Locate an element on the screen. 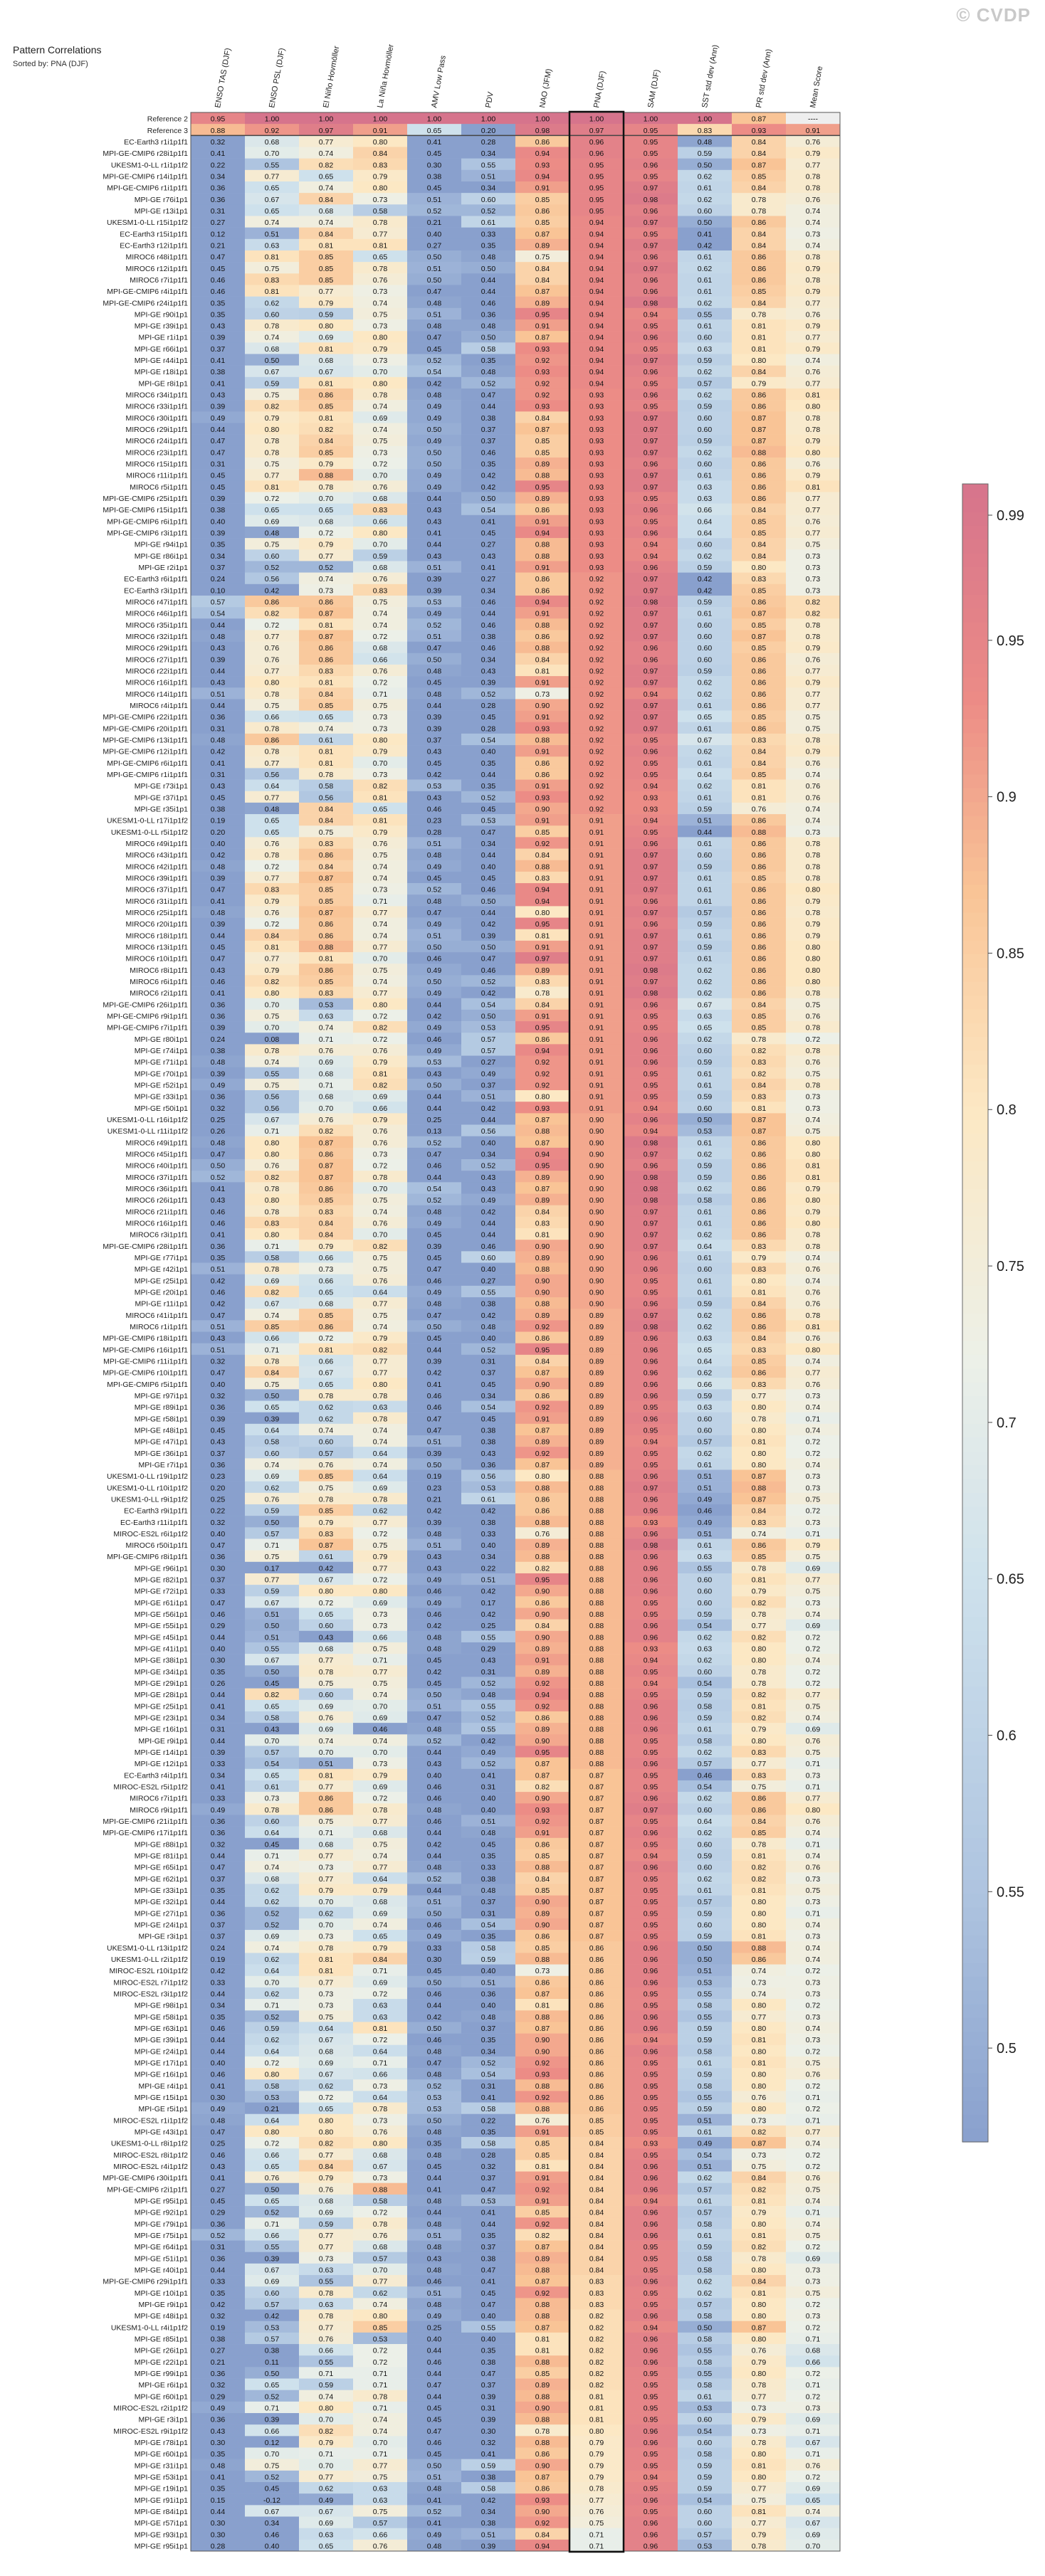  cell-value-label: 0.91 is located at coordinates (596, 1097).